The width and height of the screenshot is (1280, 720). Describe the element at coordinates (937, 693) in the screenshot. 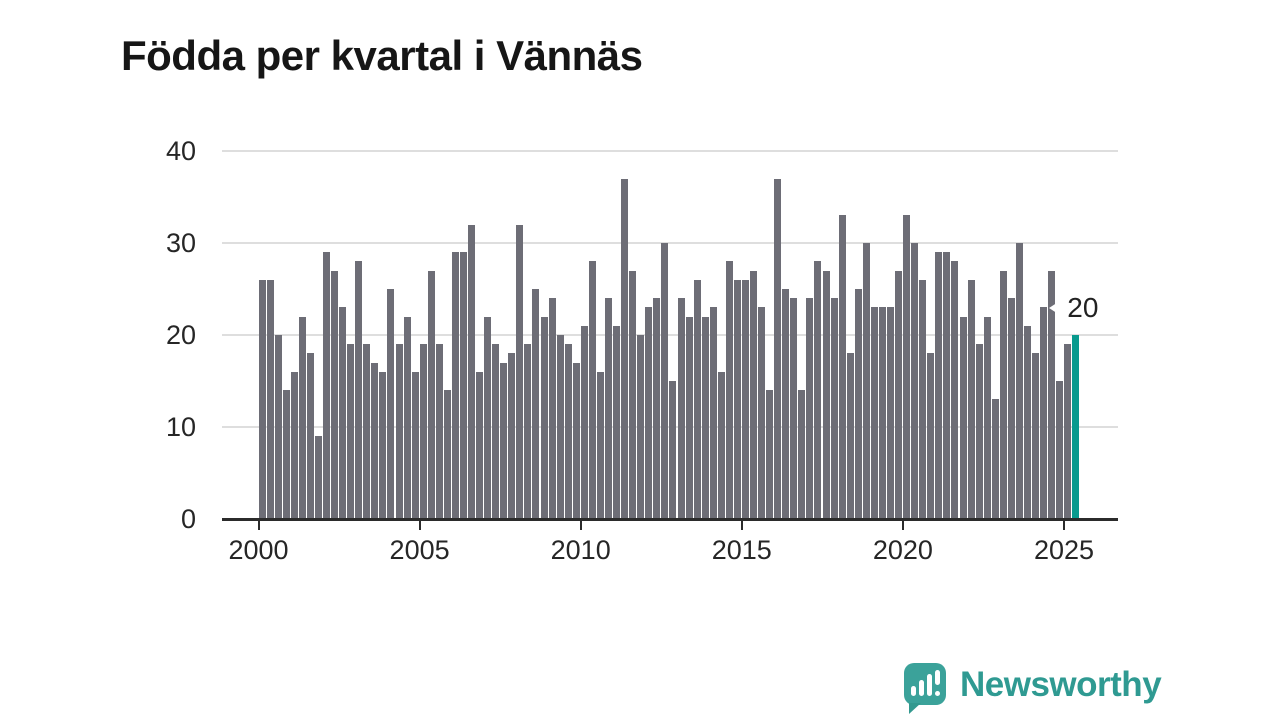

I see `exclamation-dot` at that location.